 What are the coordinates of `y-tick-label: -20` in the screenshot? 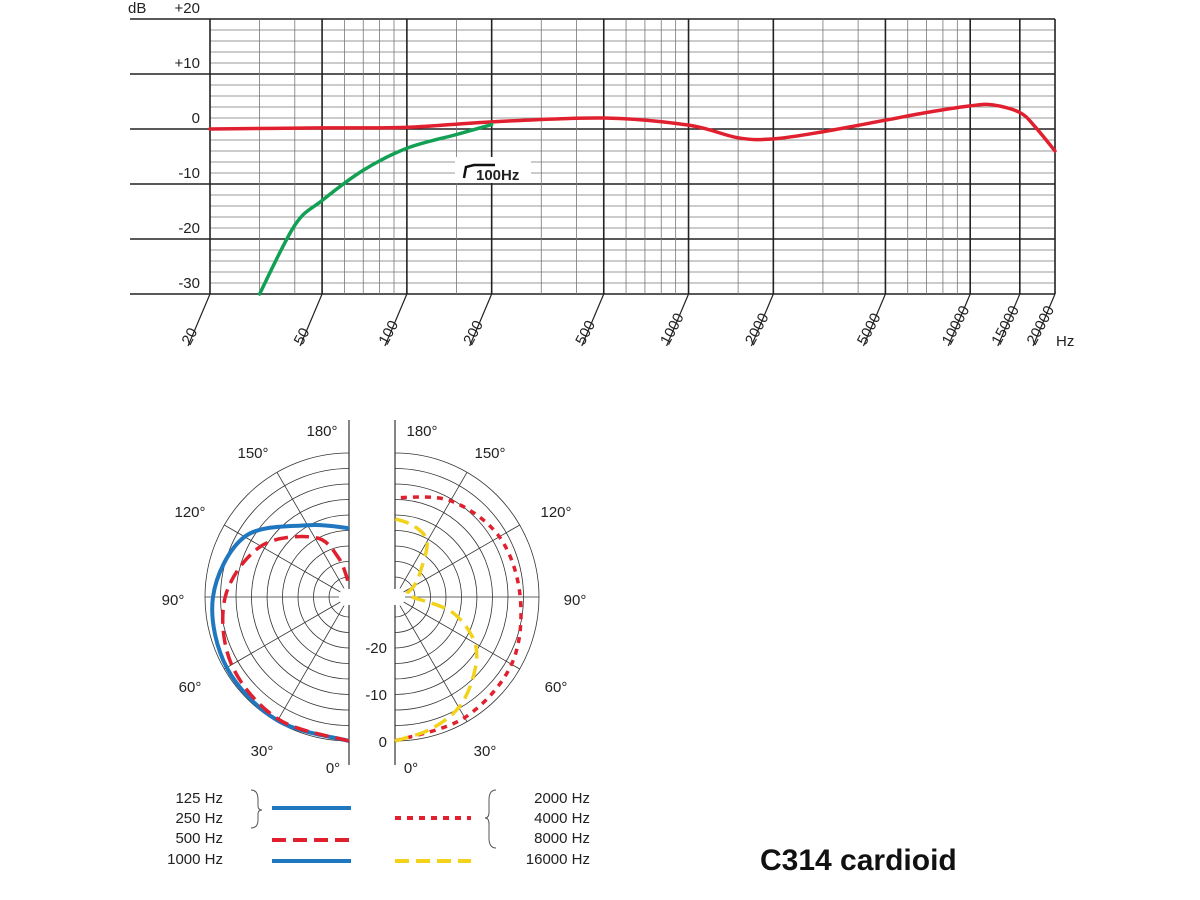 It's located at (189, 228).